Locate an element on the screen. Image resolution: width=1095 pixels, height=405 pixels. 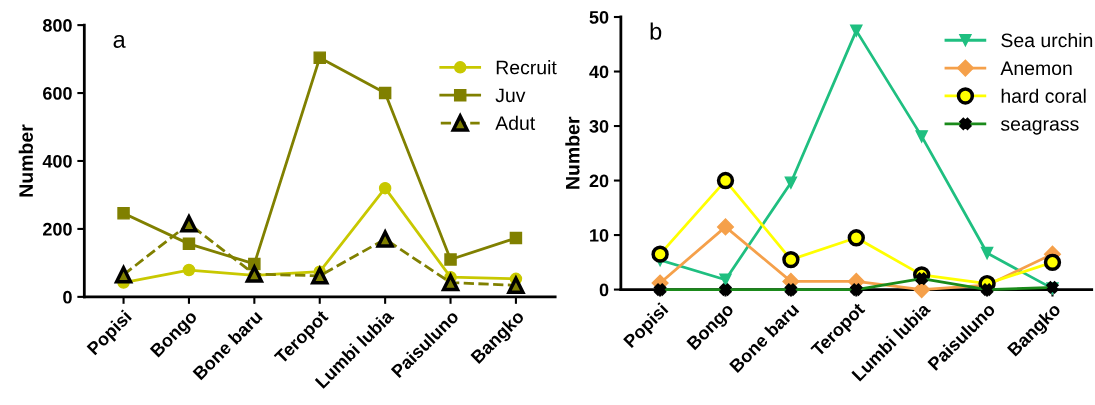
y-tick-label: 10 is located at coordinates (599, 235).